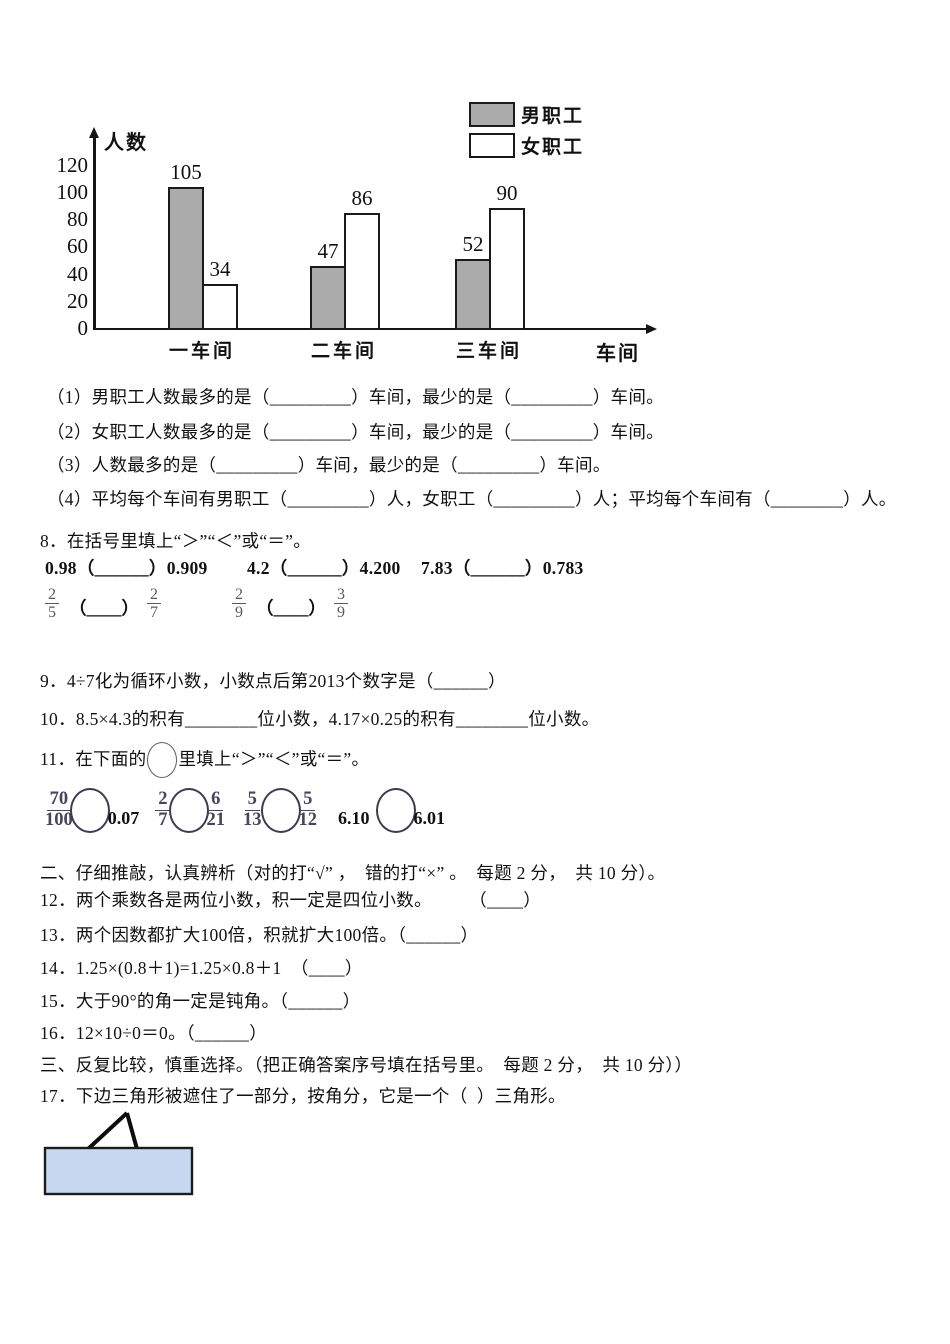 The width and height of the screenshot is (950, 1344). Describe the element at coordinates (123, 818) in the screenshot. I see `comparison-value: 0.07` at that location.